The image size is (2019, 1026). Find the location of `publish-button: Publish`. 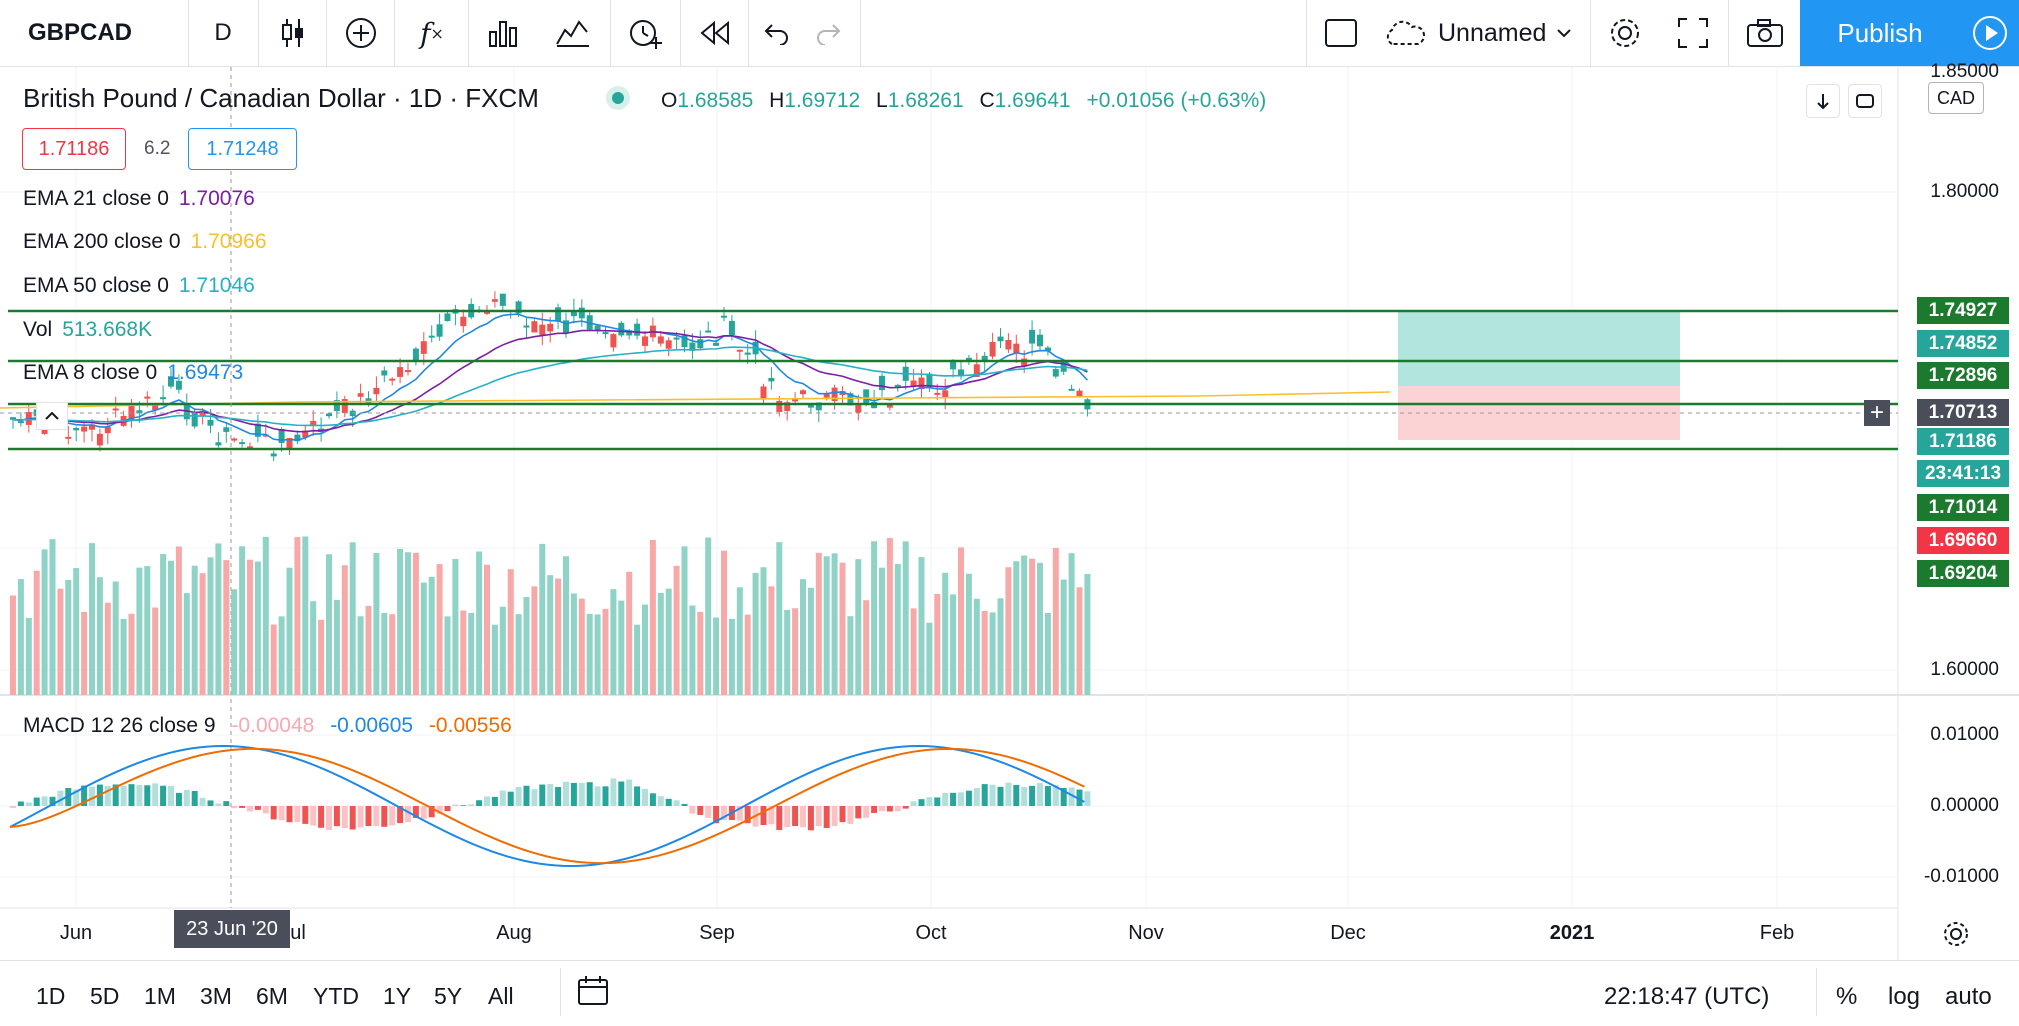

publish-button: Publish is located at coordinates (1880, 33).